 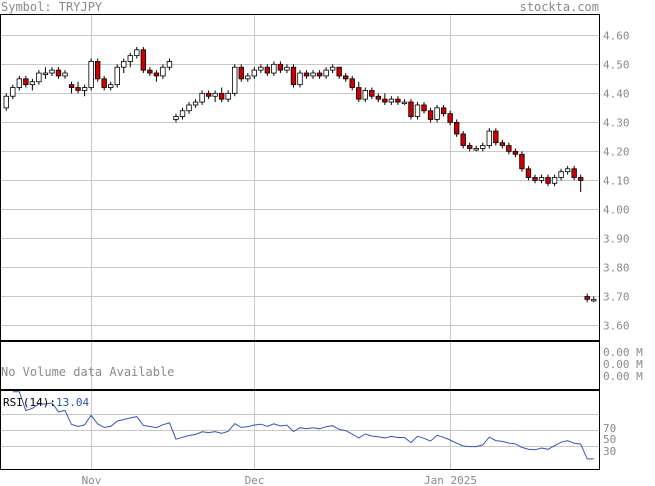 I want to click on price-tick-label: 4.00, so click(x=616, y=210).